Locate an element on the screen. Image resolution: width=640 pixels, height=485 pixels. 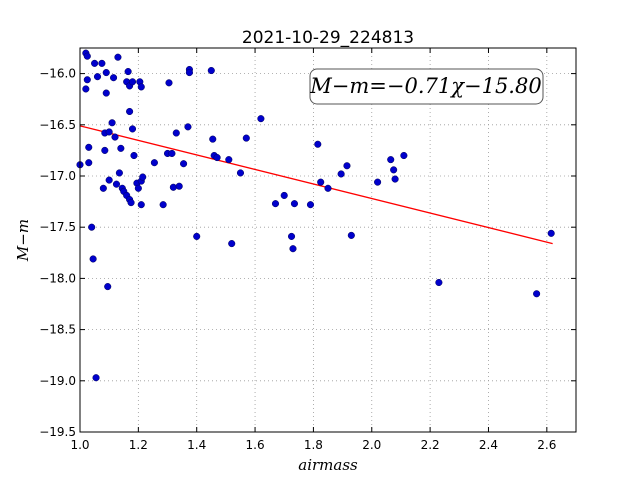
x-tick-label: 2.0 is located at coordinates (371, 445).